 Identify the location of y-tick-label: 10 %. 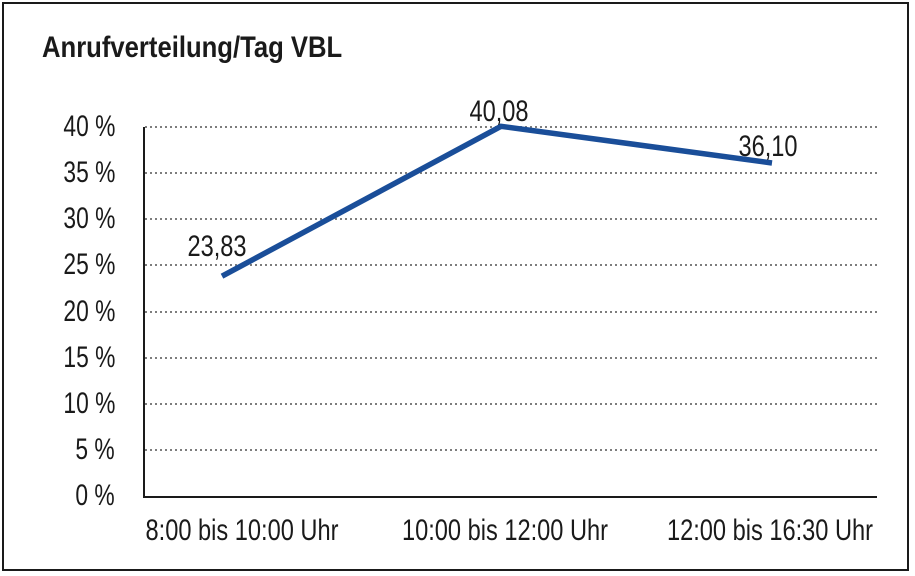
(89, 403).